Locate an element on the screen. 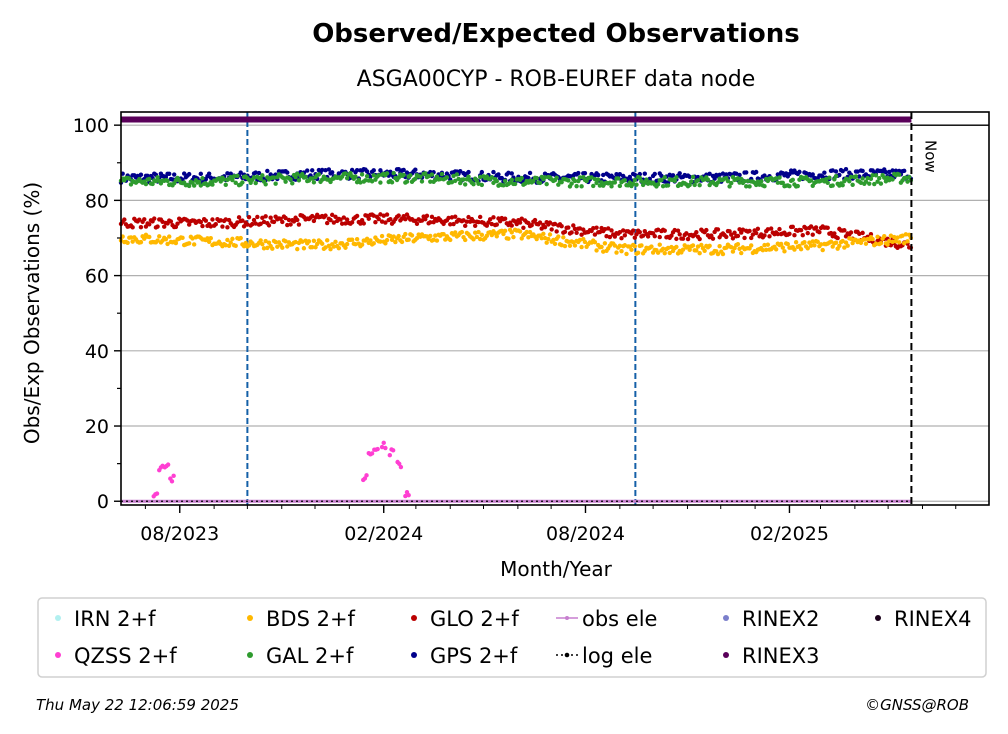 Image resolution: width=1008 pixels, height=734 pixels. series-bds-2-f is located at coordinates (516, 242).